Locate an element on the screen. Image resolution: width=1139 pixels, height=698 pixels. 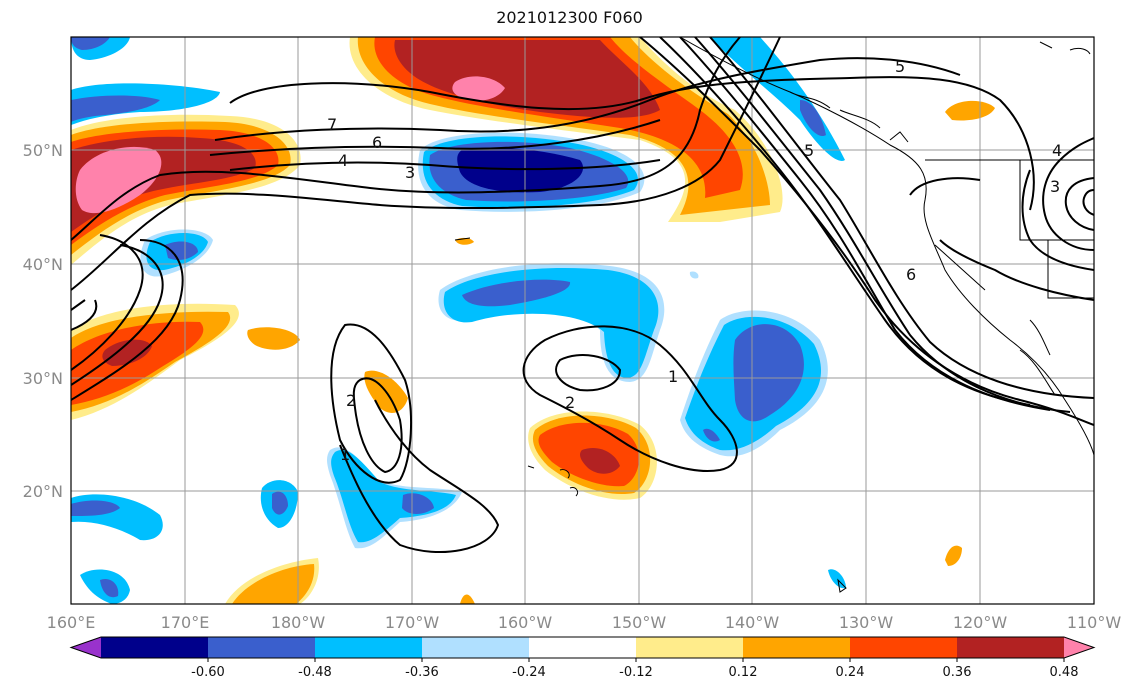
colorbar-tick-label: -0.36 is located at coordinates (422, 672).